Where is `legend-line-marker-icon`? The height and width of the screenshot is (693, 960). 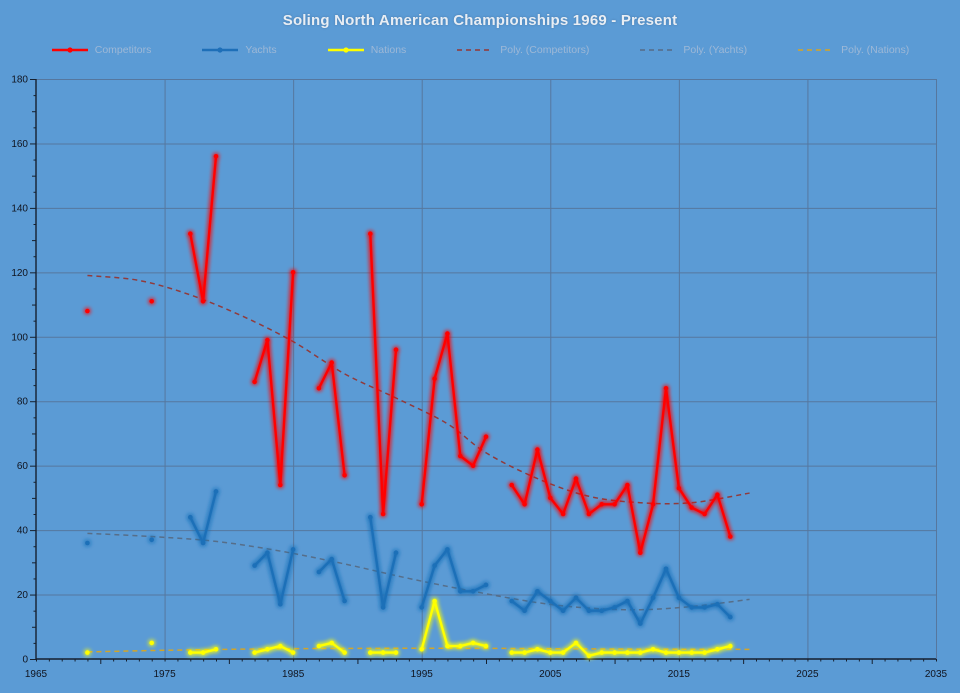
legend-line-marker-icon is located at coordinates (345, 50).